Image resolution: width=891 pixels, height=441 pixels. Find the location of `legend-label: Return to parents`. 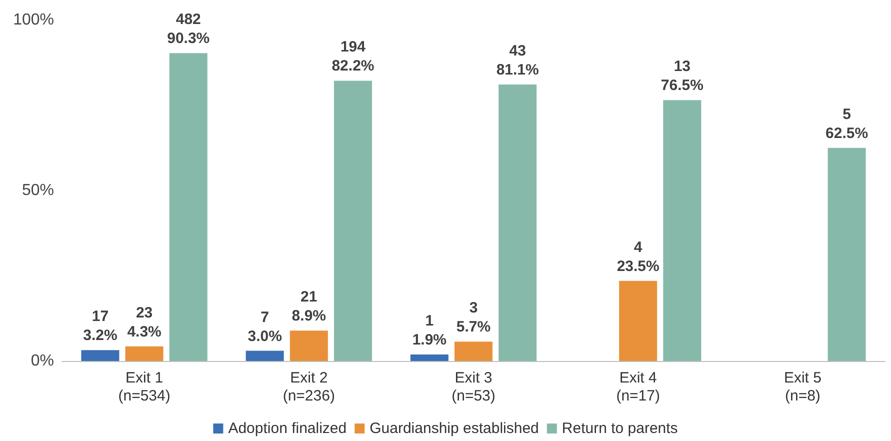

legend-label: Return to parents is located at coordinates (620, 428).